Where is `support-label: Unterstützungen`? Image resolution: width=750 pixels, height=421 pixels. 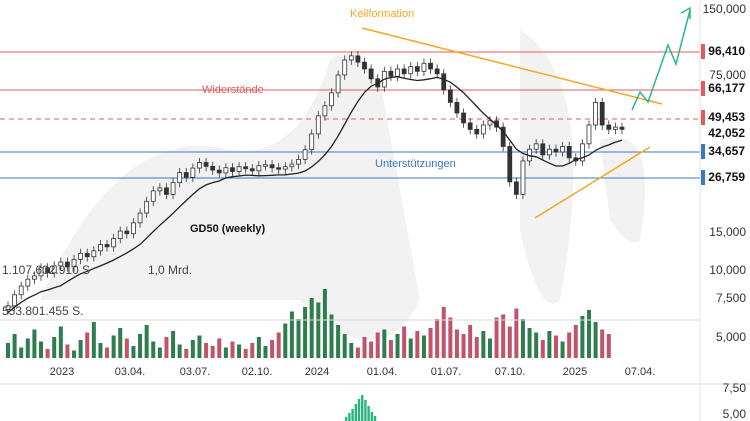 support-label: Unterstützungen is located at coordinates (415, 164).